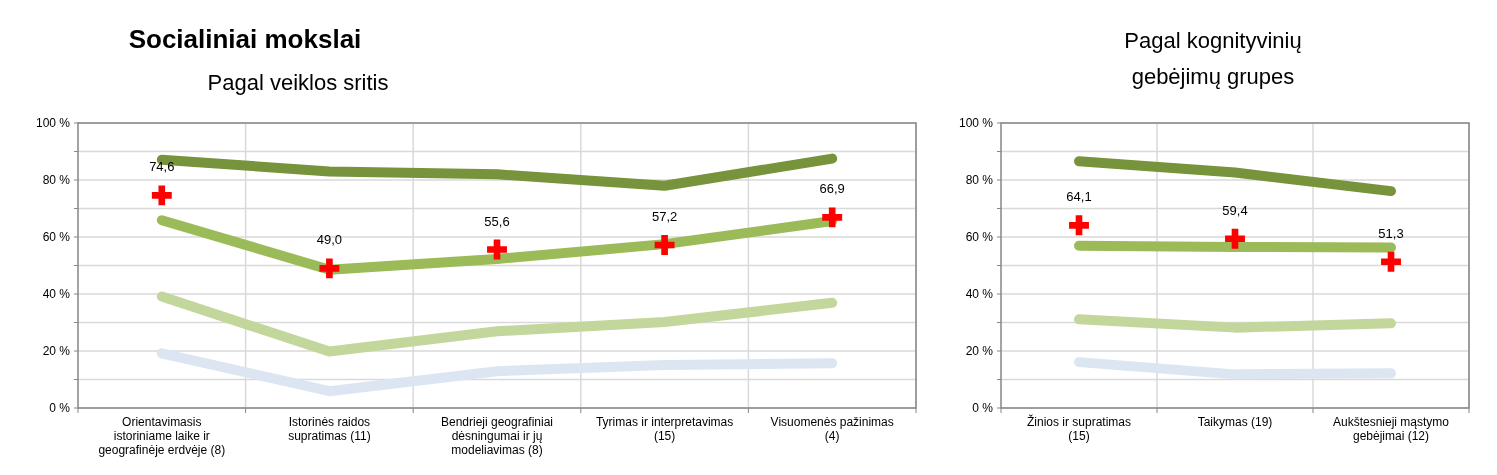 The image size is (1497, 475). I want to click on x-tick-label: Istorinės raidos supratimas (11), so click(329, 429).